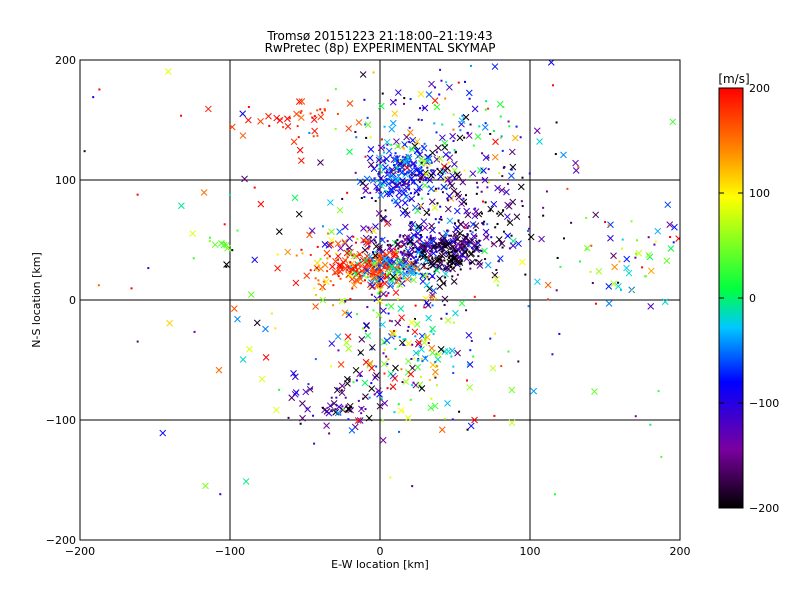 The image size is (800, 600). Describe the element at coordinates (380, 564) in the screenshot. I see `x-axis-label: E-W location [km]` at that location.